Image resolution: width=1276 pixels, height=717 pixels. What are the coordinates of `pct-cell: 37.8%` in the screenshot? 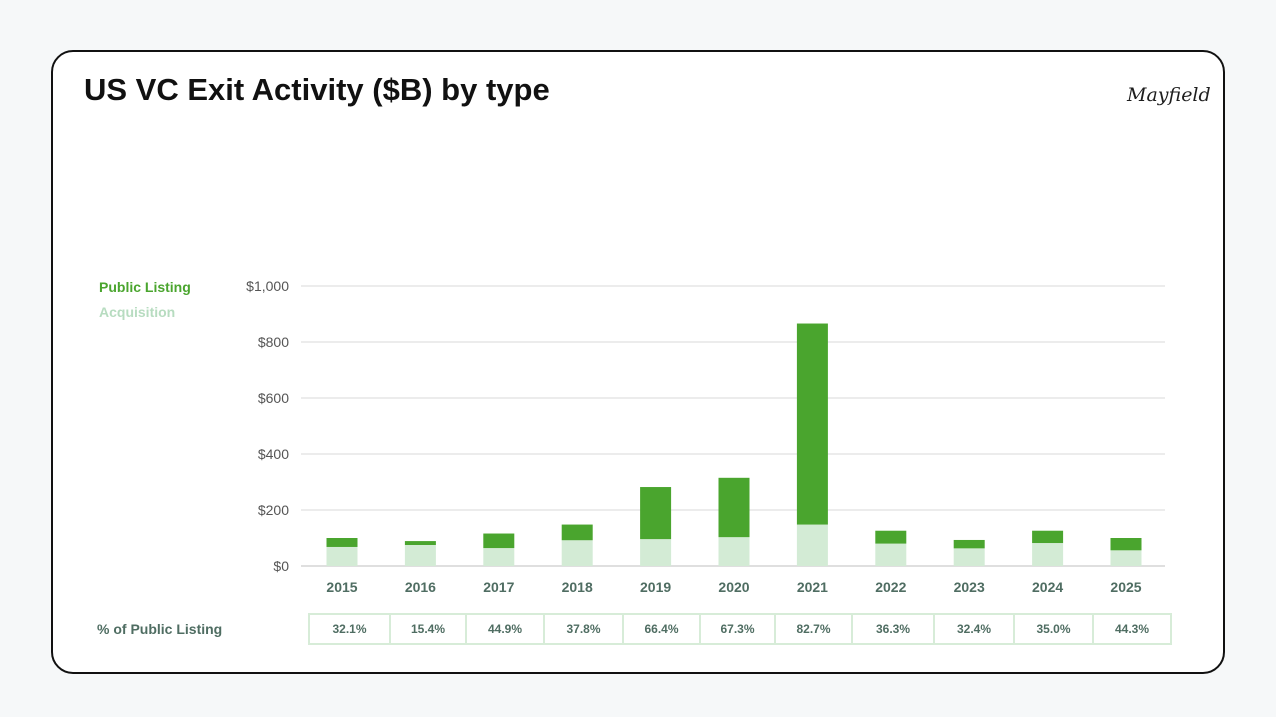 It's located at (582, 629).